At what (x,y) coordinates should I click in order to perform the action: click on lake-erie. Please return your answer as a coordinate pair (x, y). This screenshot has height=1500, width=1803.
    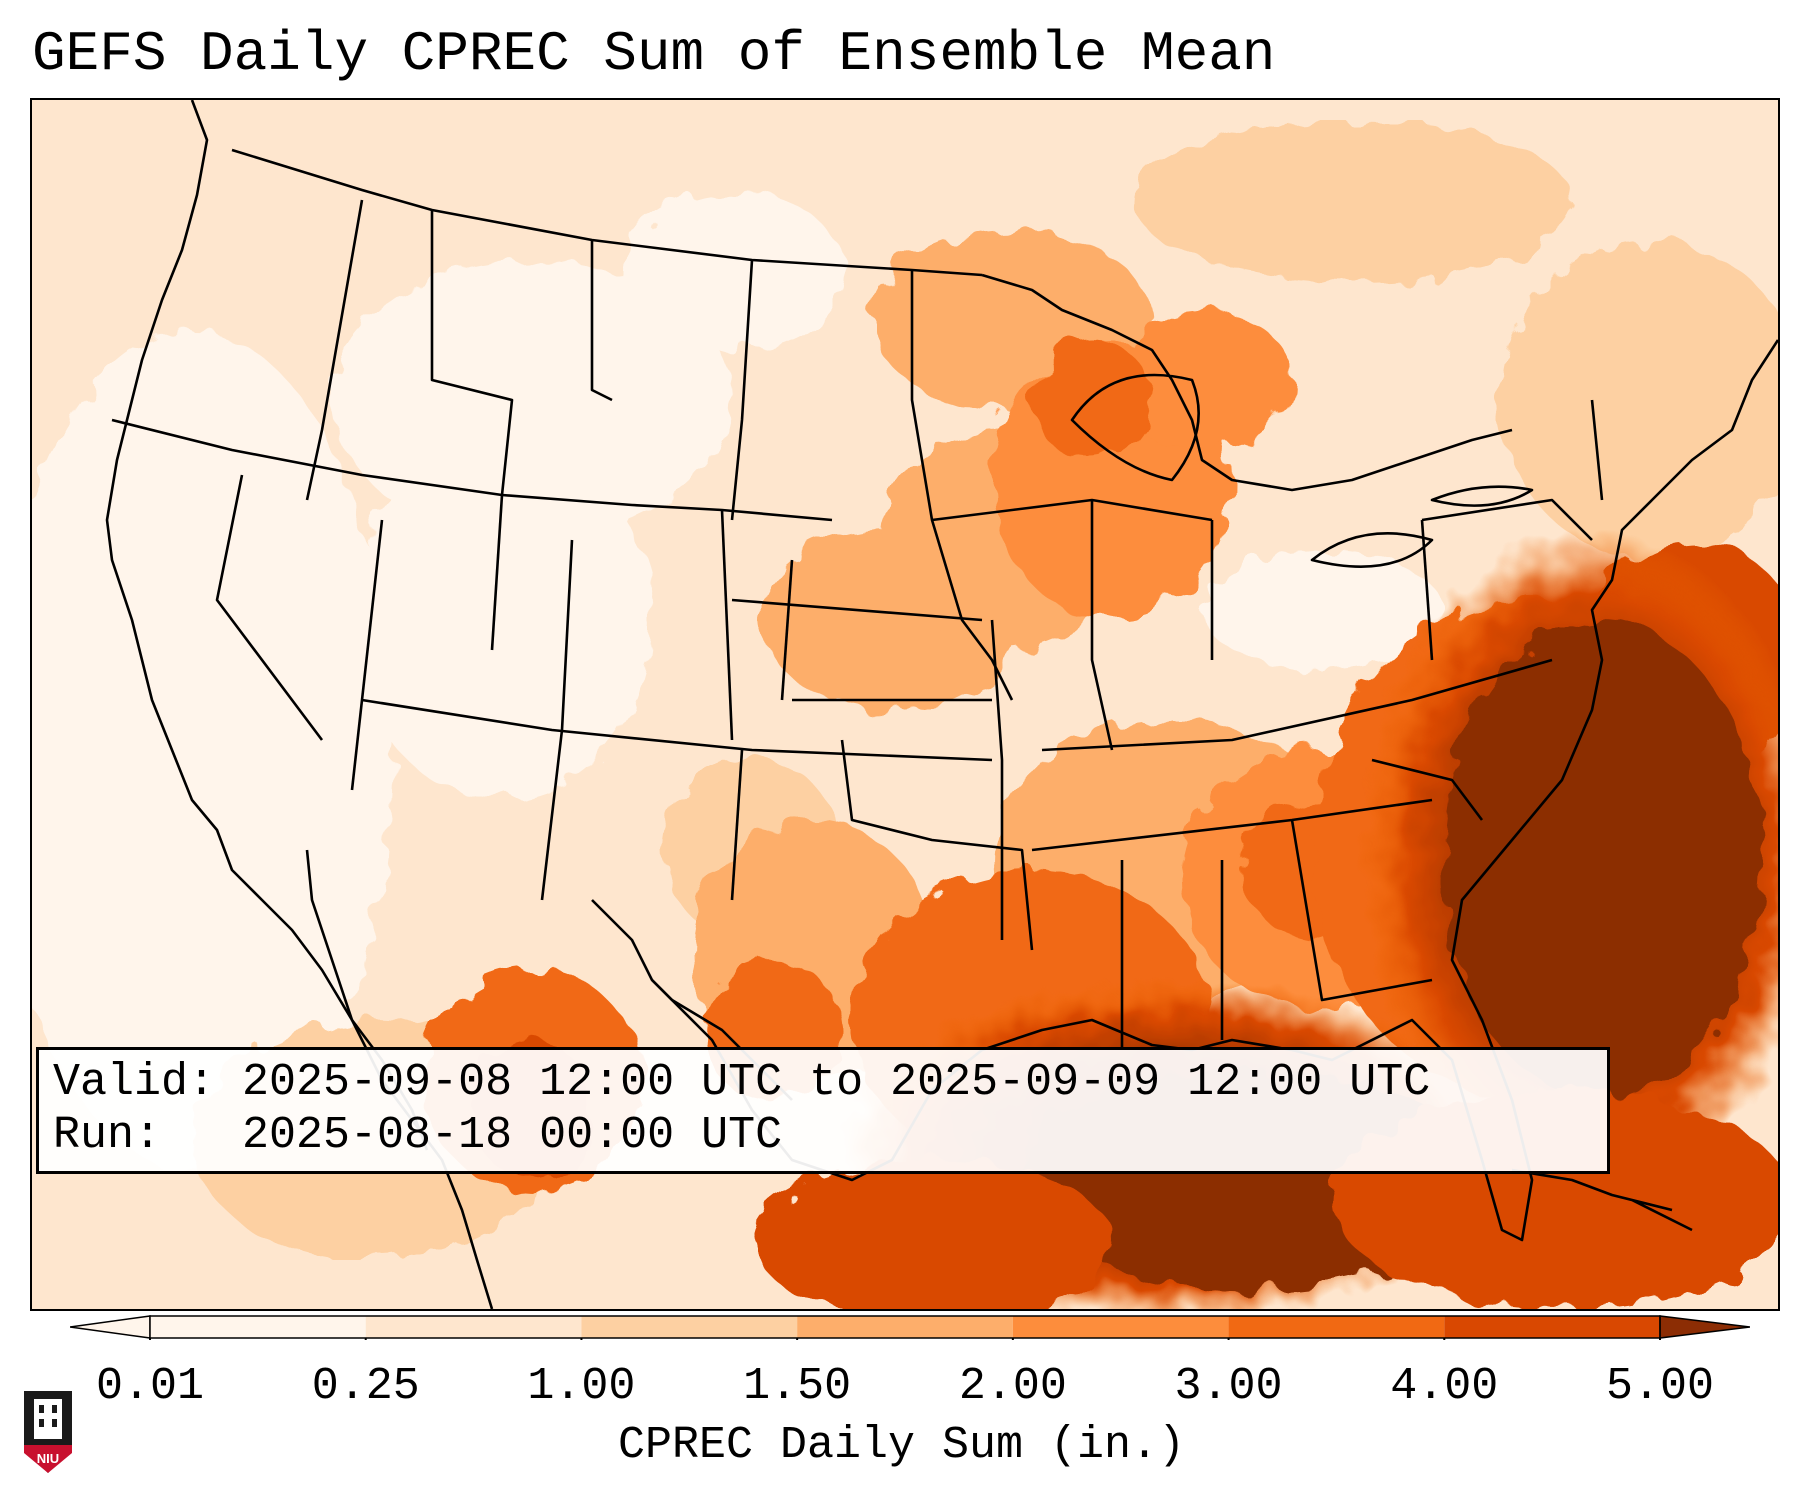
    Looking at the image, I should click on (1372, 550).